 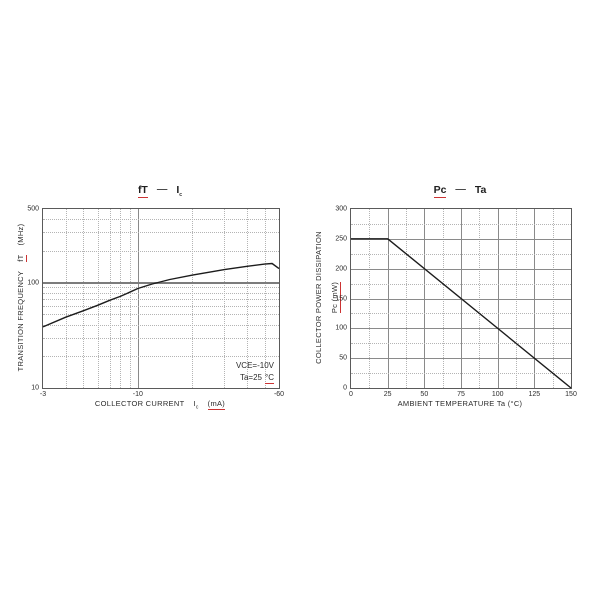 What do you see at coordinates (440, 191) in the screenshot?
I see `right-title-symbol: Pc` at bounding box center [440, 191].